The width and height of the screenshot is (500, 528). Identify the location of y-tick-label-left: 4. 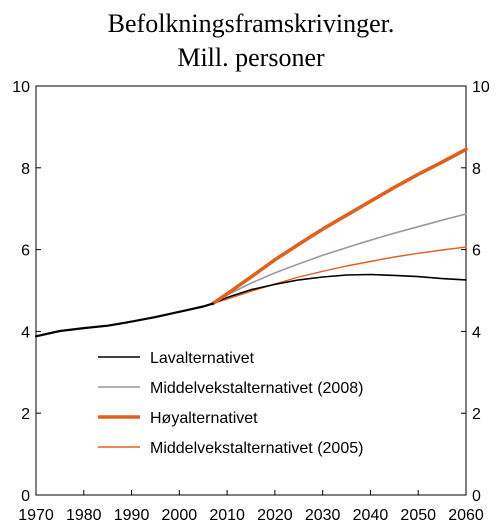
(25, 332).